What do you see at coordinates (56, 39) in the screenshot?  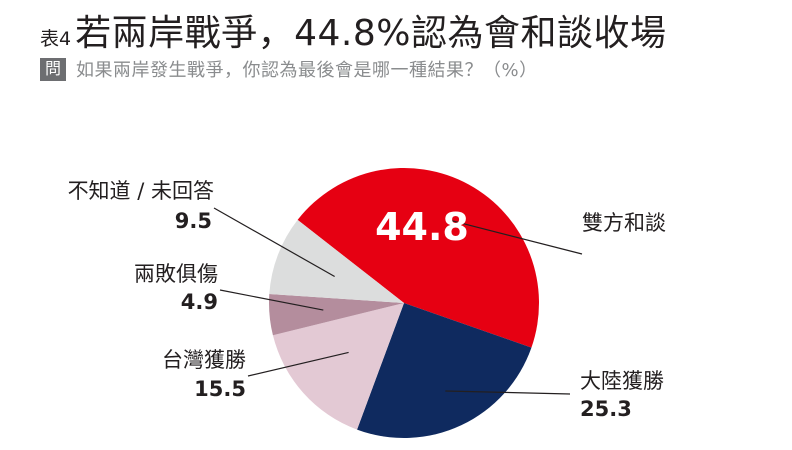 I see `table-number: 表4` at bounding box center [56, 39].